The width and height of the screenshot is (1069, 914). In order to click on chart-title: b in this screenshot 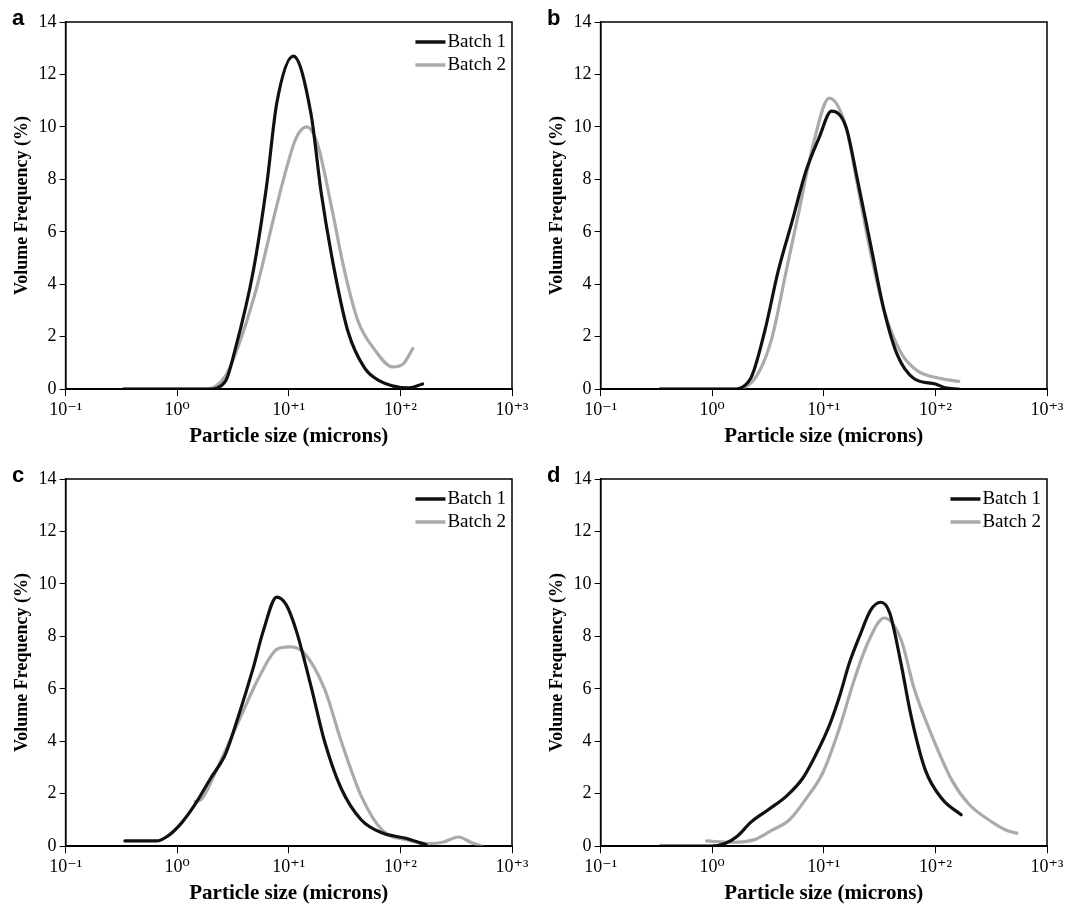, I will do `click(554, 18)`.